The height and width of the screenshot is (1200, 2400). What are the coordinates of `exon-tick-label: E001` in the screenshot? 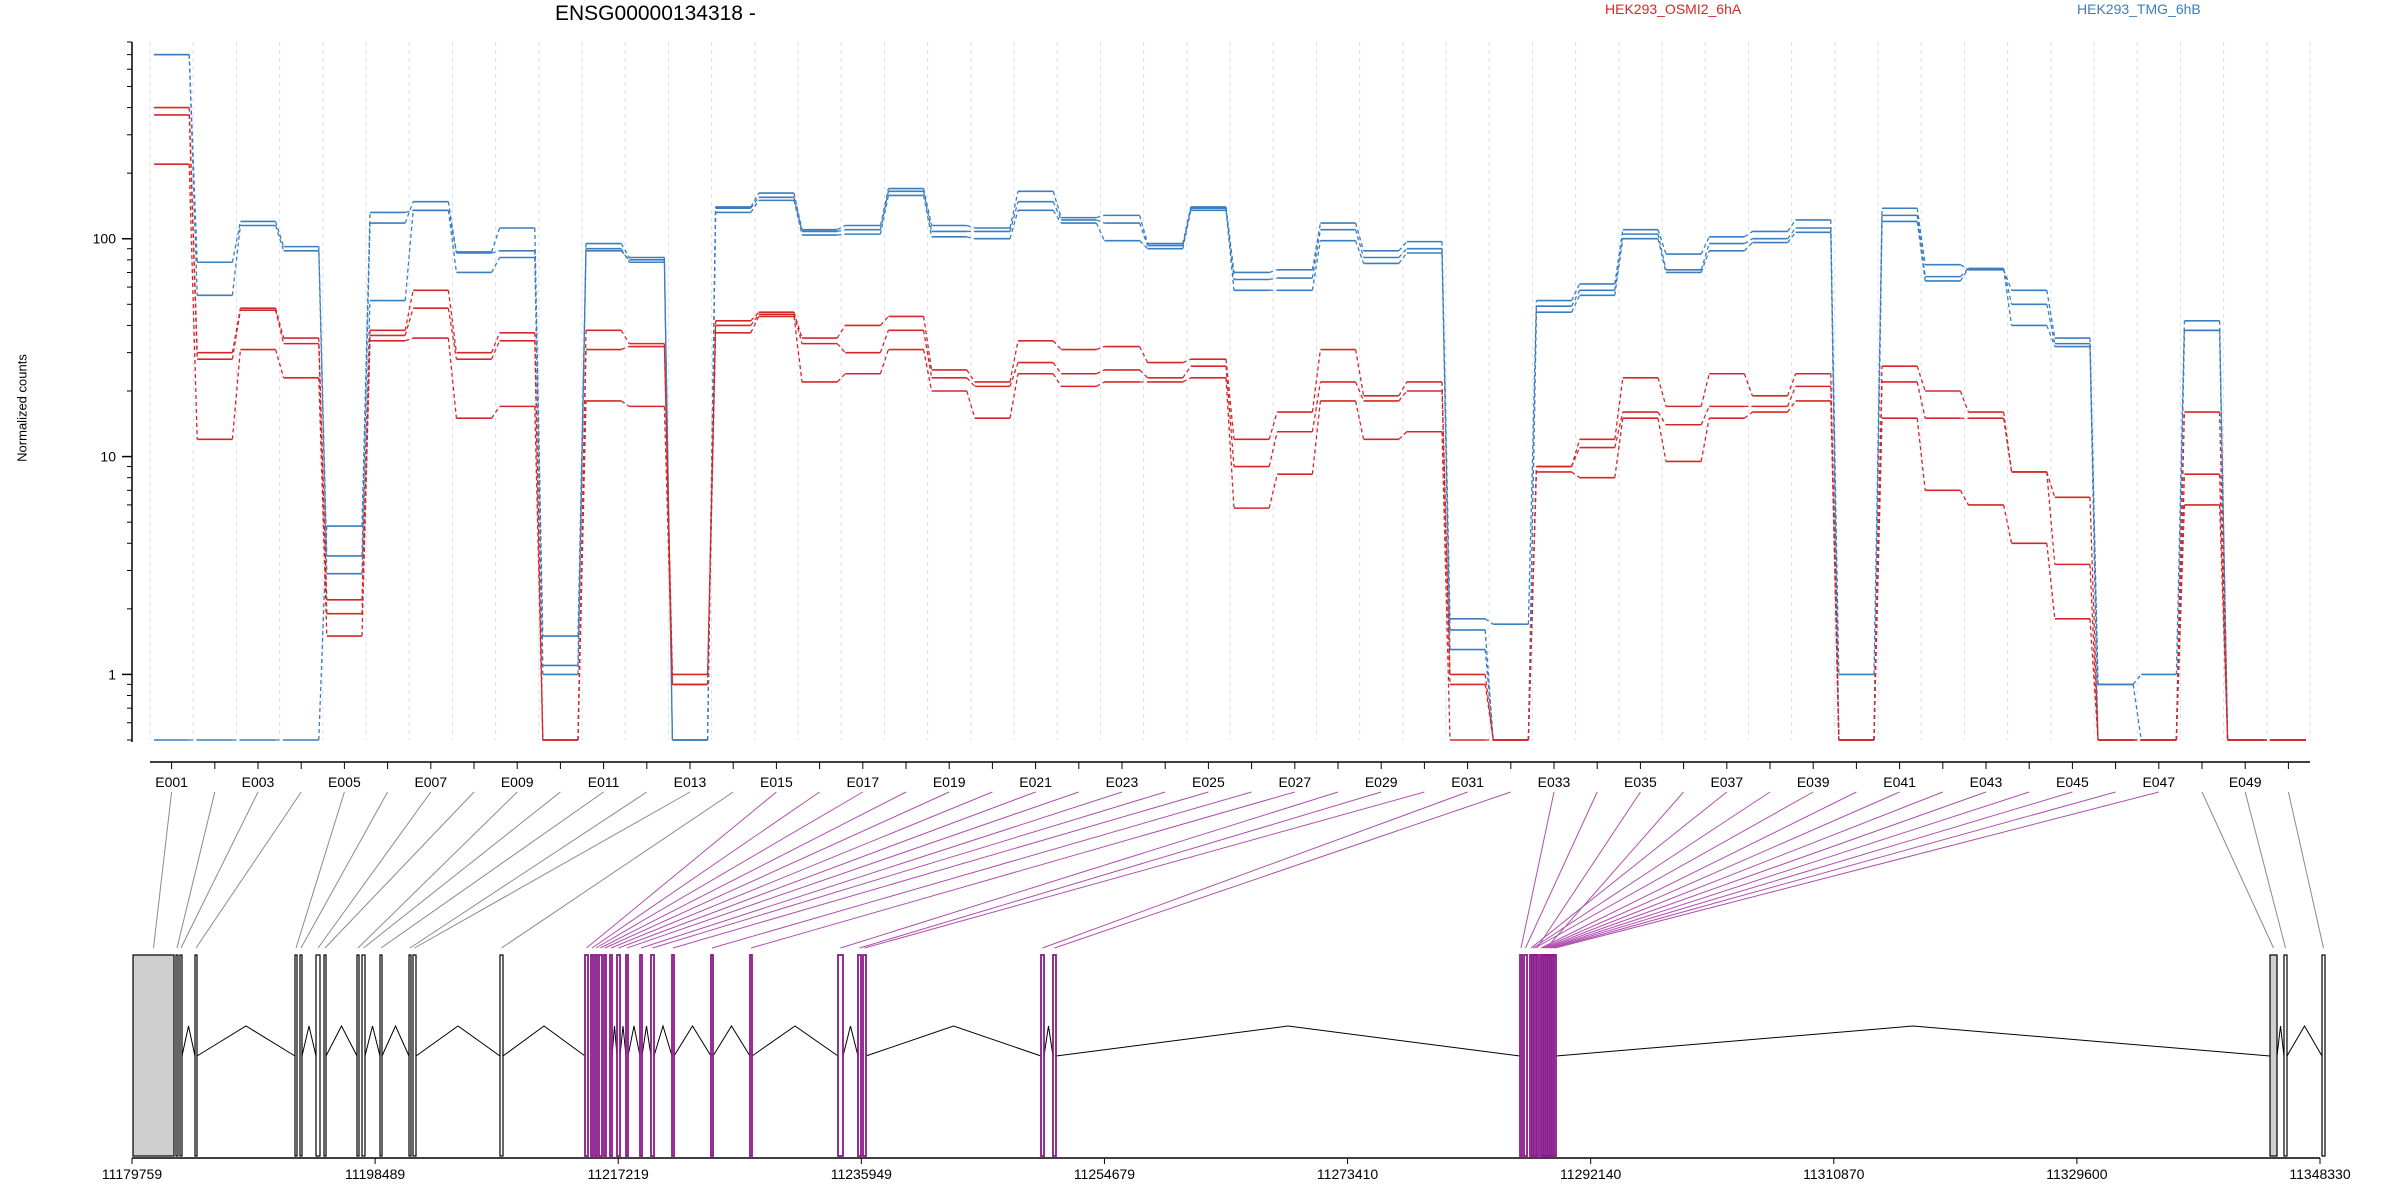 It's located at (171, 782).